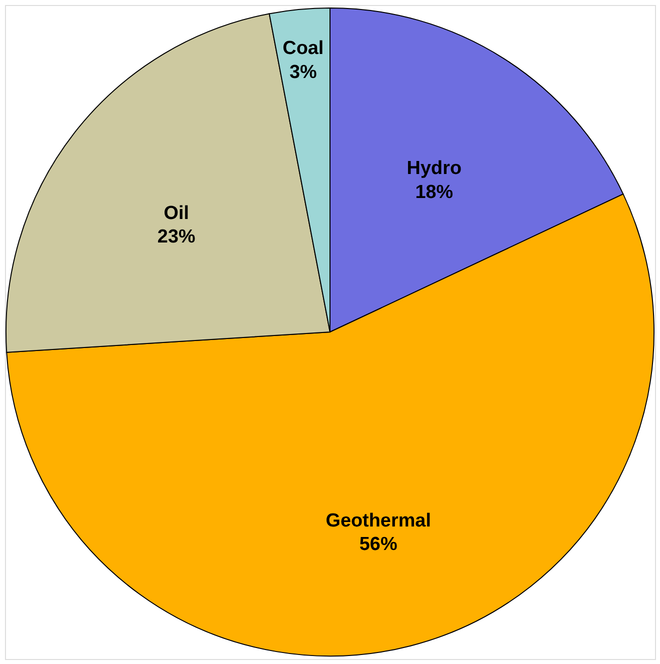  What do you see at coordinates (176, 237) in the screenshot?
I see `data-label: 23%` at bounding box center [176, 237].